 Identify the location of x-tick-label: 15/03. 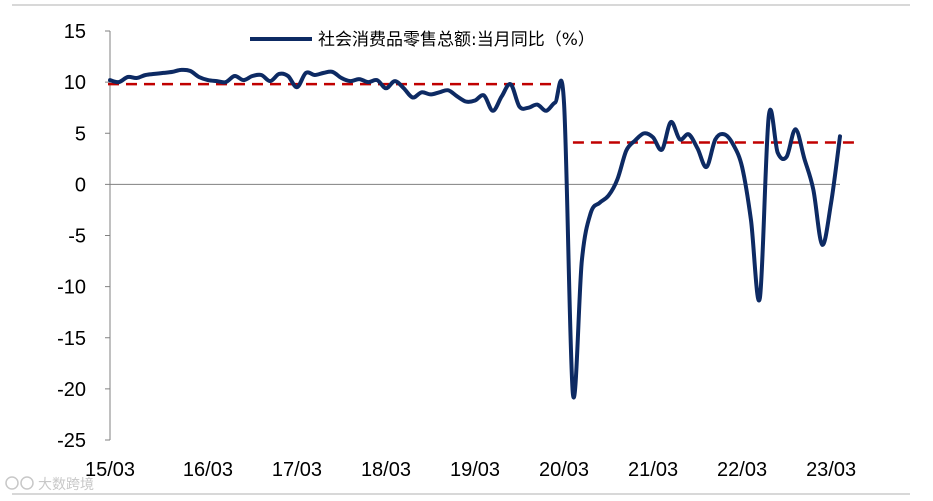
(110, 470).